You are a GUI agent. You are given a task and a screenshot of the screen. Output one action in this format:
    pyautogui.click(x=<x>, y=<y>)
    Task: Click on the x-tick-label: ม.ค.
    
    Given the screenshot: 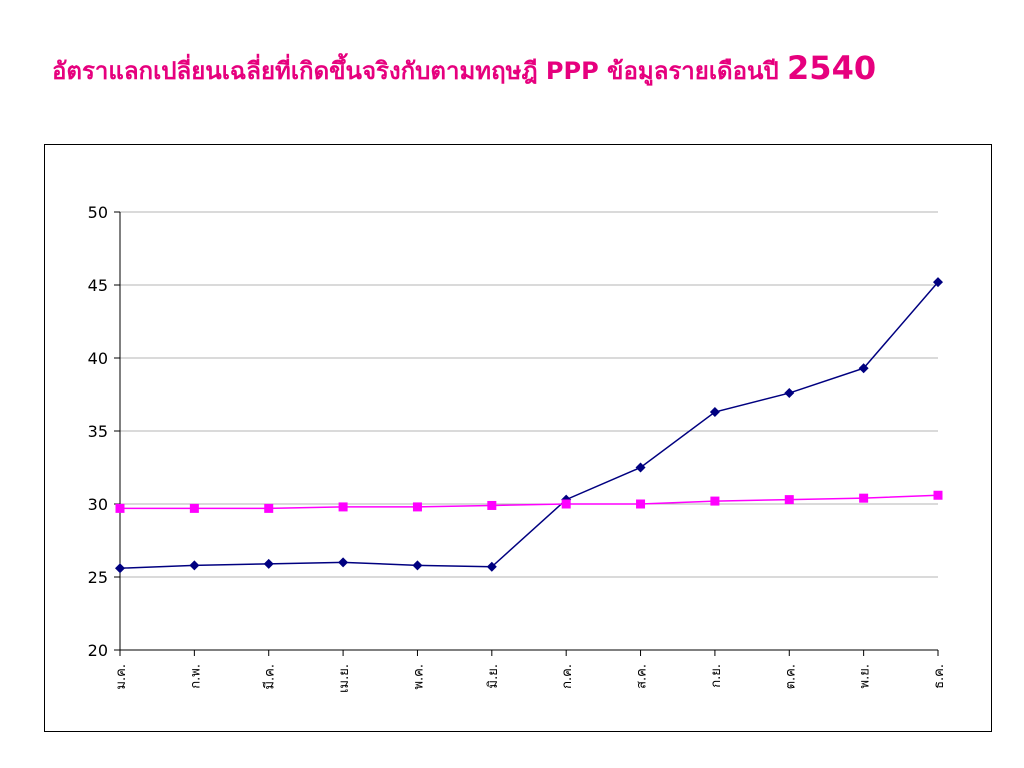 What is the action you would take?
    pyautogui.click(x=121, y=677)
    